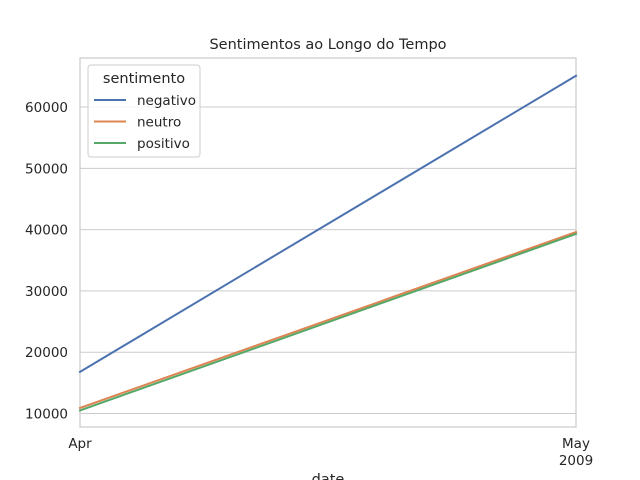  Describe the element at coordinates (46, 231) in the screenshot. I see `y-tick-label: 40000` at that location.